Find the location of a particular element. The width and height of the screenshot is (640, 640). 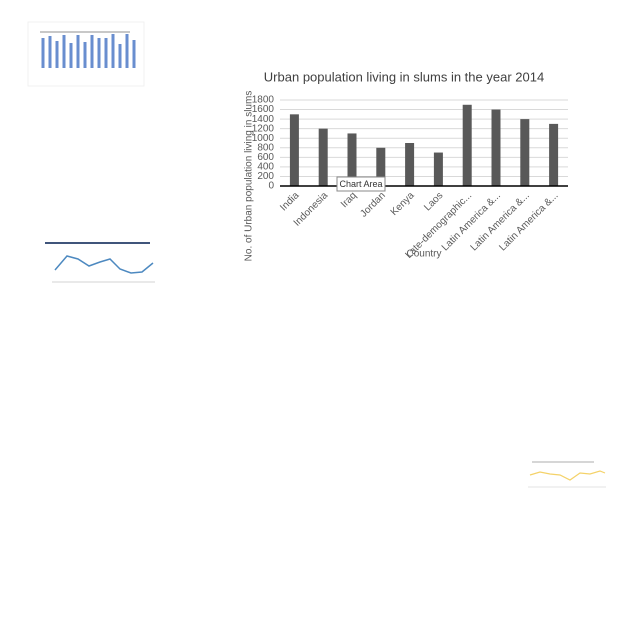

y-tick-label: 1600 is located at coordinates (263, 109).